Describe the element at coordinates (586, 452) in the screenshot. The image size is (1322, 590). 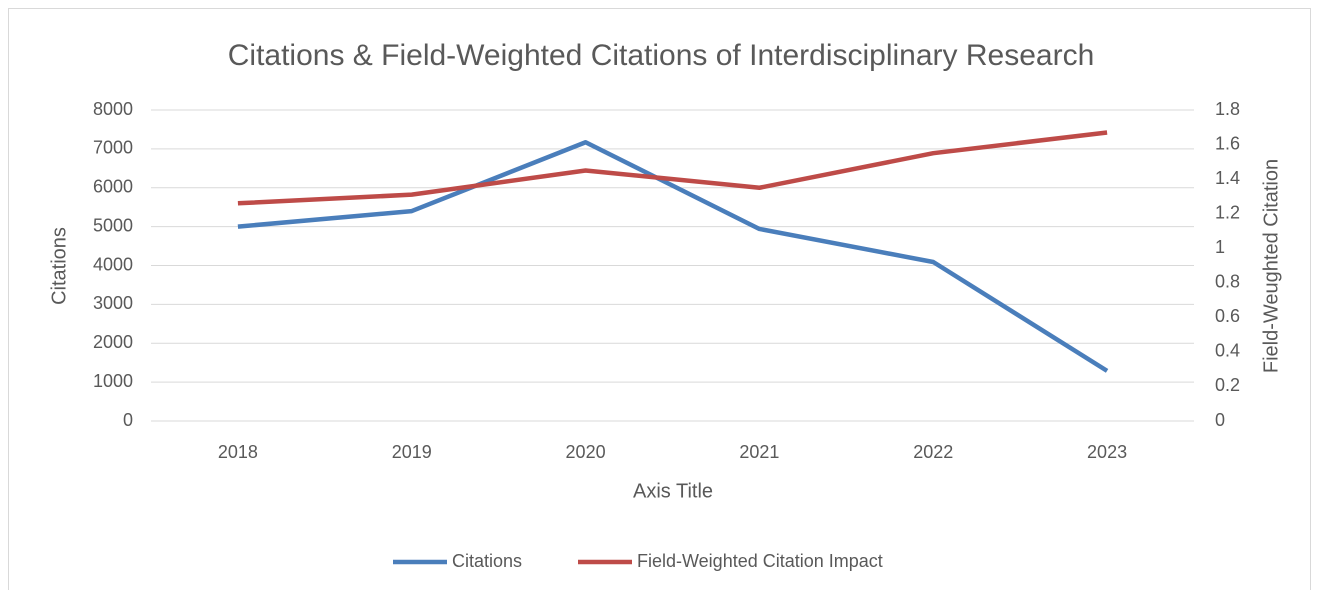
I see `x-tick-label: 2020` at that location.